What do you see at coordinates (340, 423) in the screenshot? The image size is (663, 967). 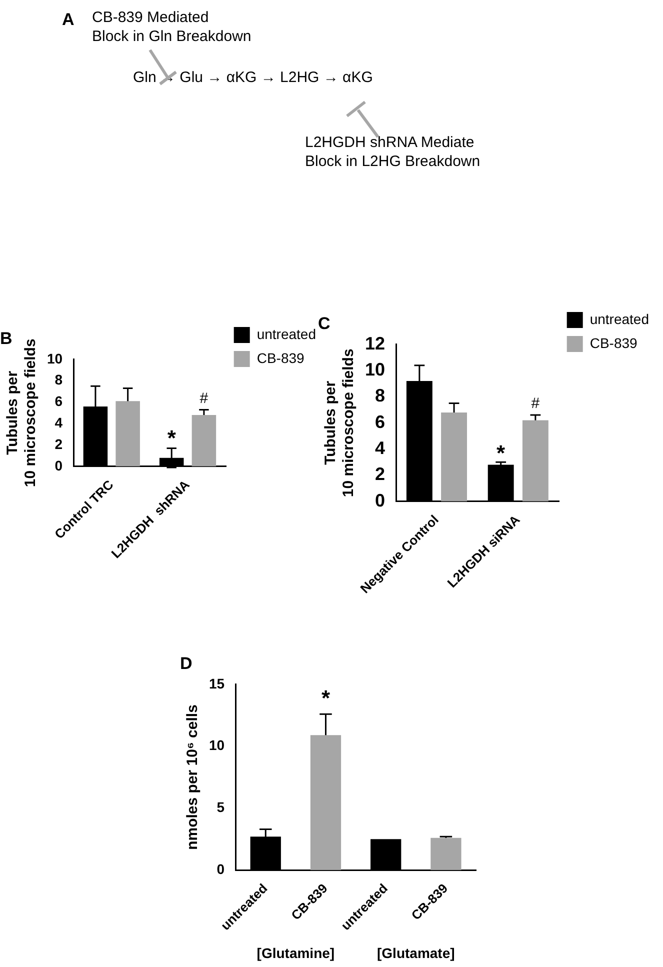 I see `y-axis-title: Tubules per 10 microscope fields` at bounding box center [340, 423].